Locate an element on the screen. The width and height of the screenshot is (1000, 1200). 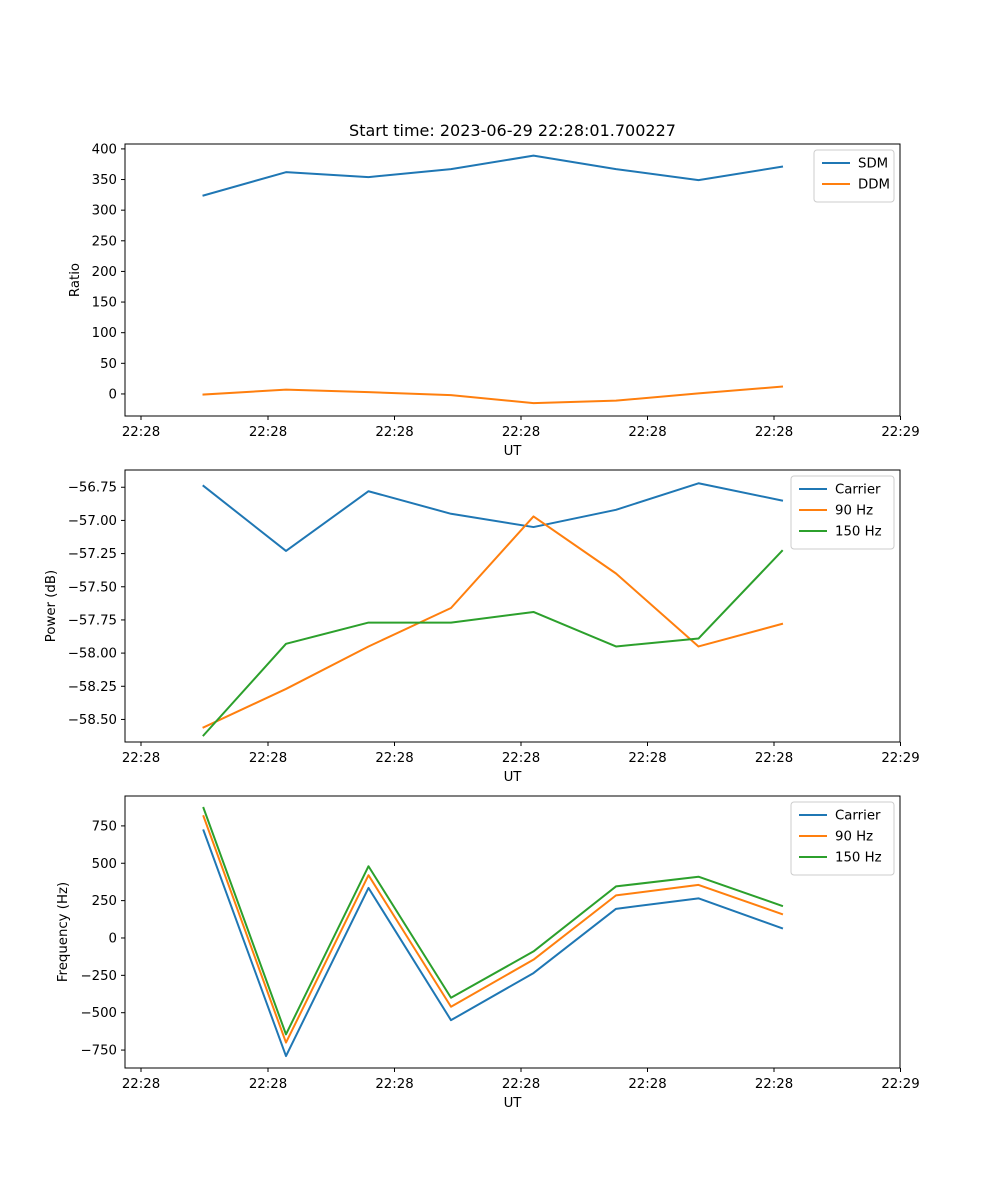
y-tick-label: −56.75 is located at coordinates (92, 488).